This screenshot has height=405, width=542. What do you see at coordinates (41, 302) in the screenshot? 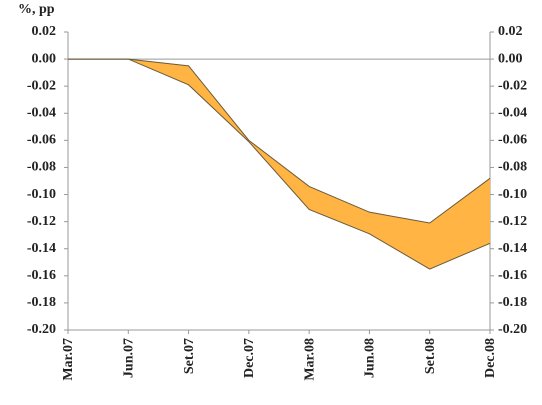
I see `y-tick-label: -0.18` at bounding box center [41, 302].